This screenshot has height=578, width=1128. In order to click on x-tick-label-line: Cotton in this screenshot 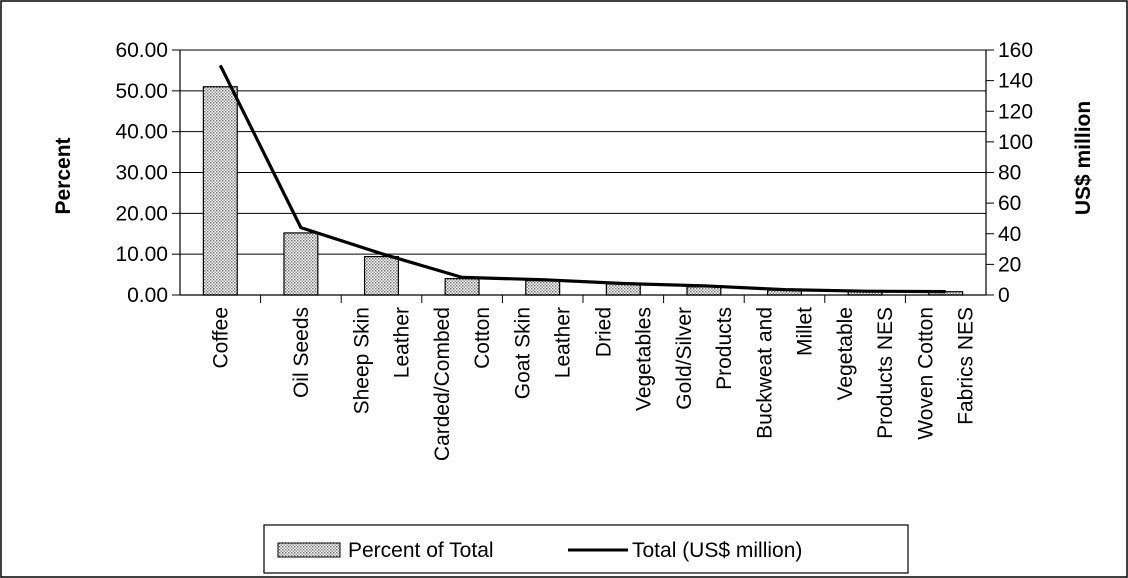, I will do `click(482, 338)`.